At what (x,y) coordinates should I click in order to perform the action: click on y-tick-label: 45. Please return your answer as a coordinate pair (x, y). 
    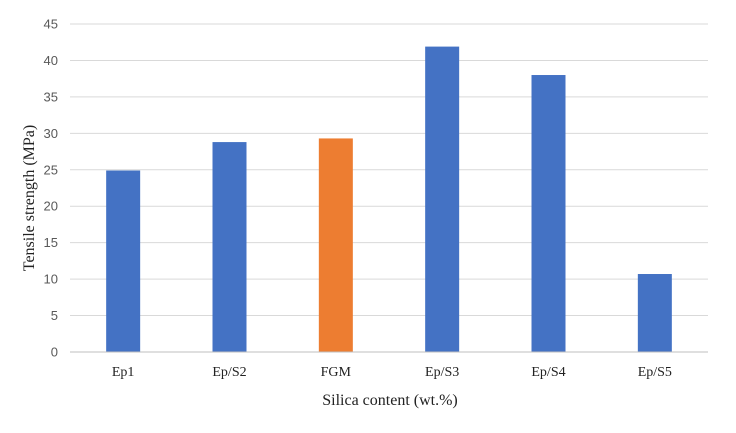
    Looking at the image, I should click on (51, 24).